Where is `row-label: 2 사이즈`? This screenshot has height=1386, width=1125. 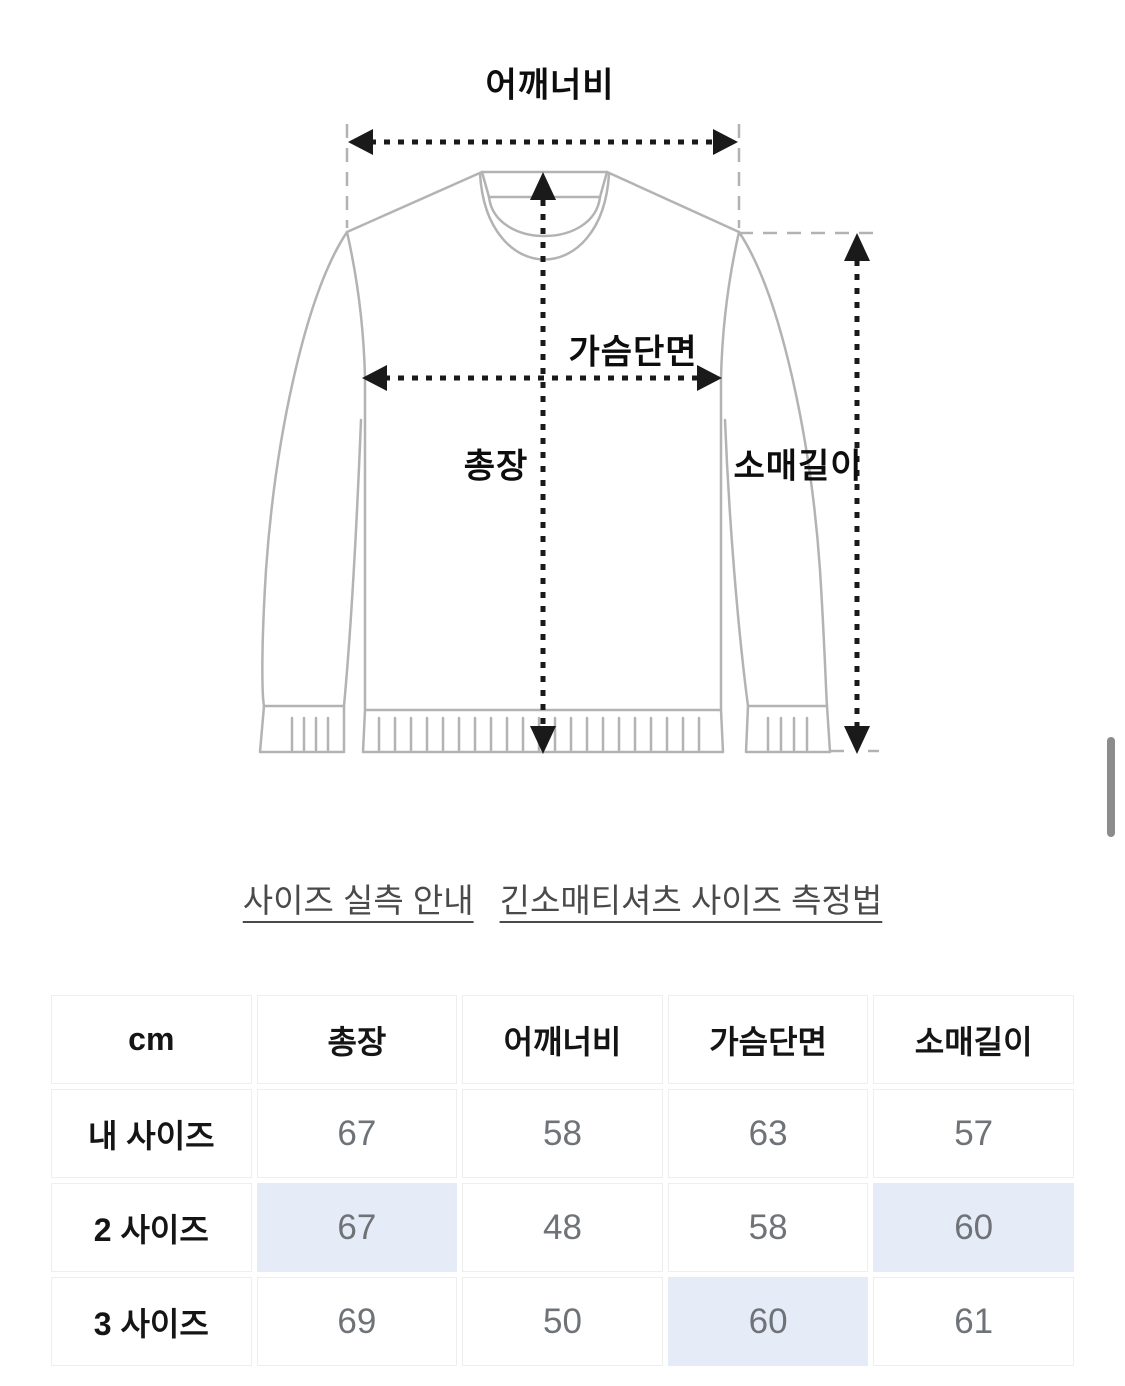
row-label: 2 사이즈 is located at coordinates (151, 1227).